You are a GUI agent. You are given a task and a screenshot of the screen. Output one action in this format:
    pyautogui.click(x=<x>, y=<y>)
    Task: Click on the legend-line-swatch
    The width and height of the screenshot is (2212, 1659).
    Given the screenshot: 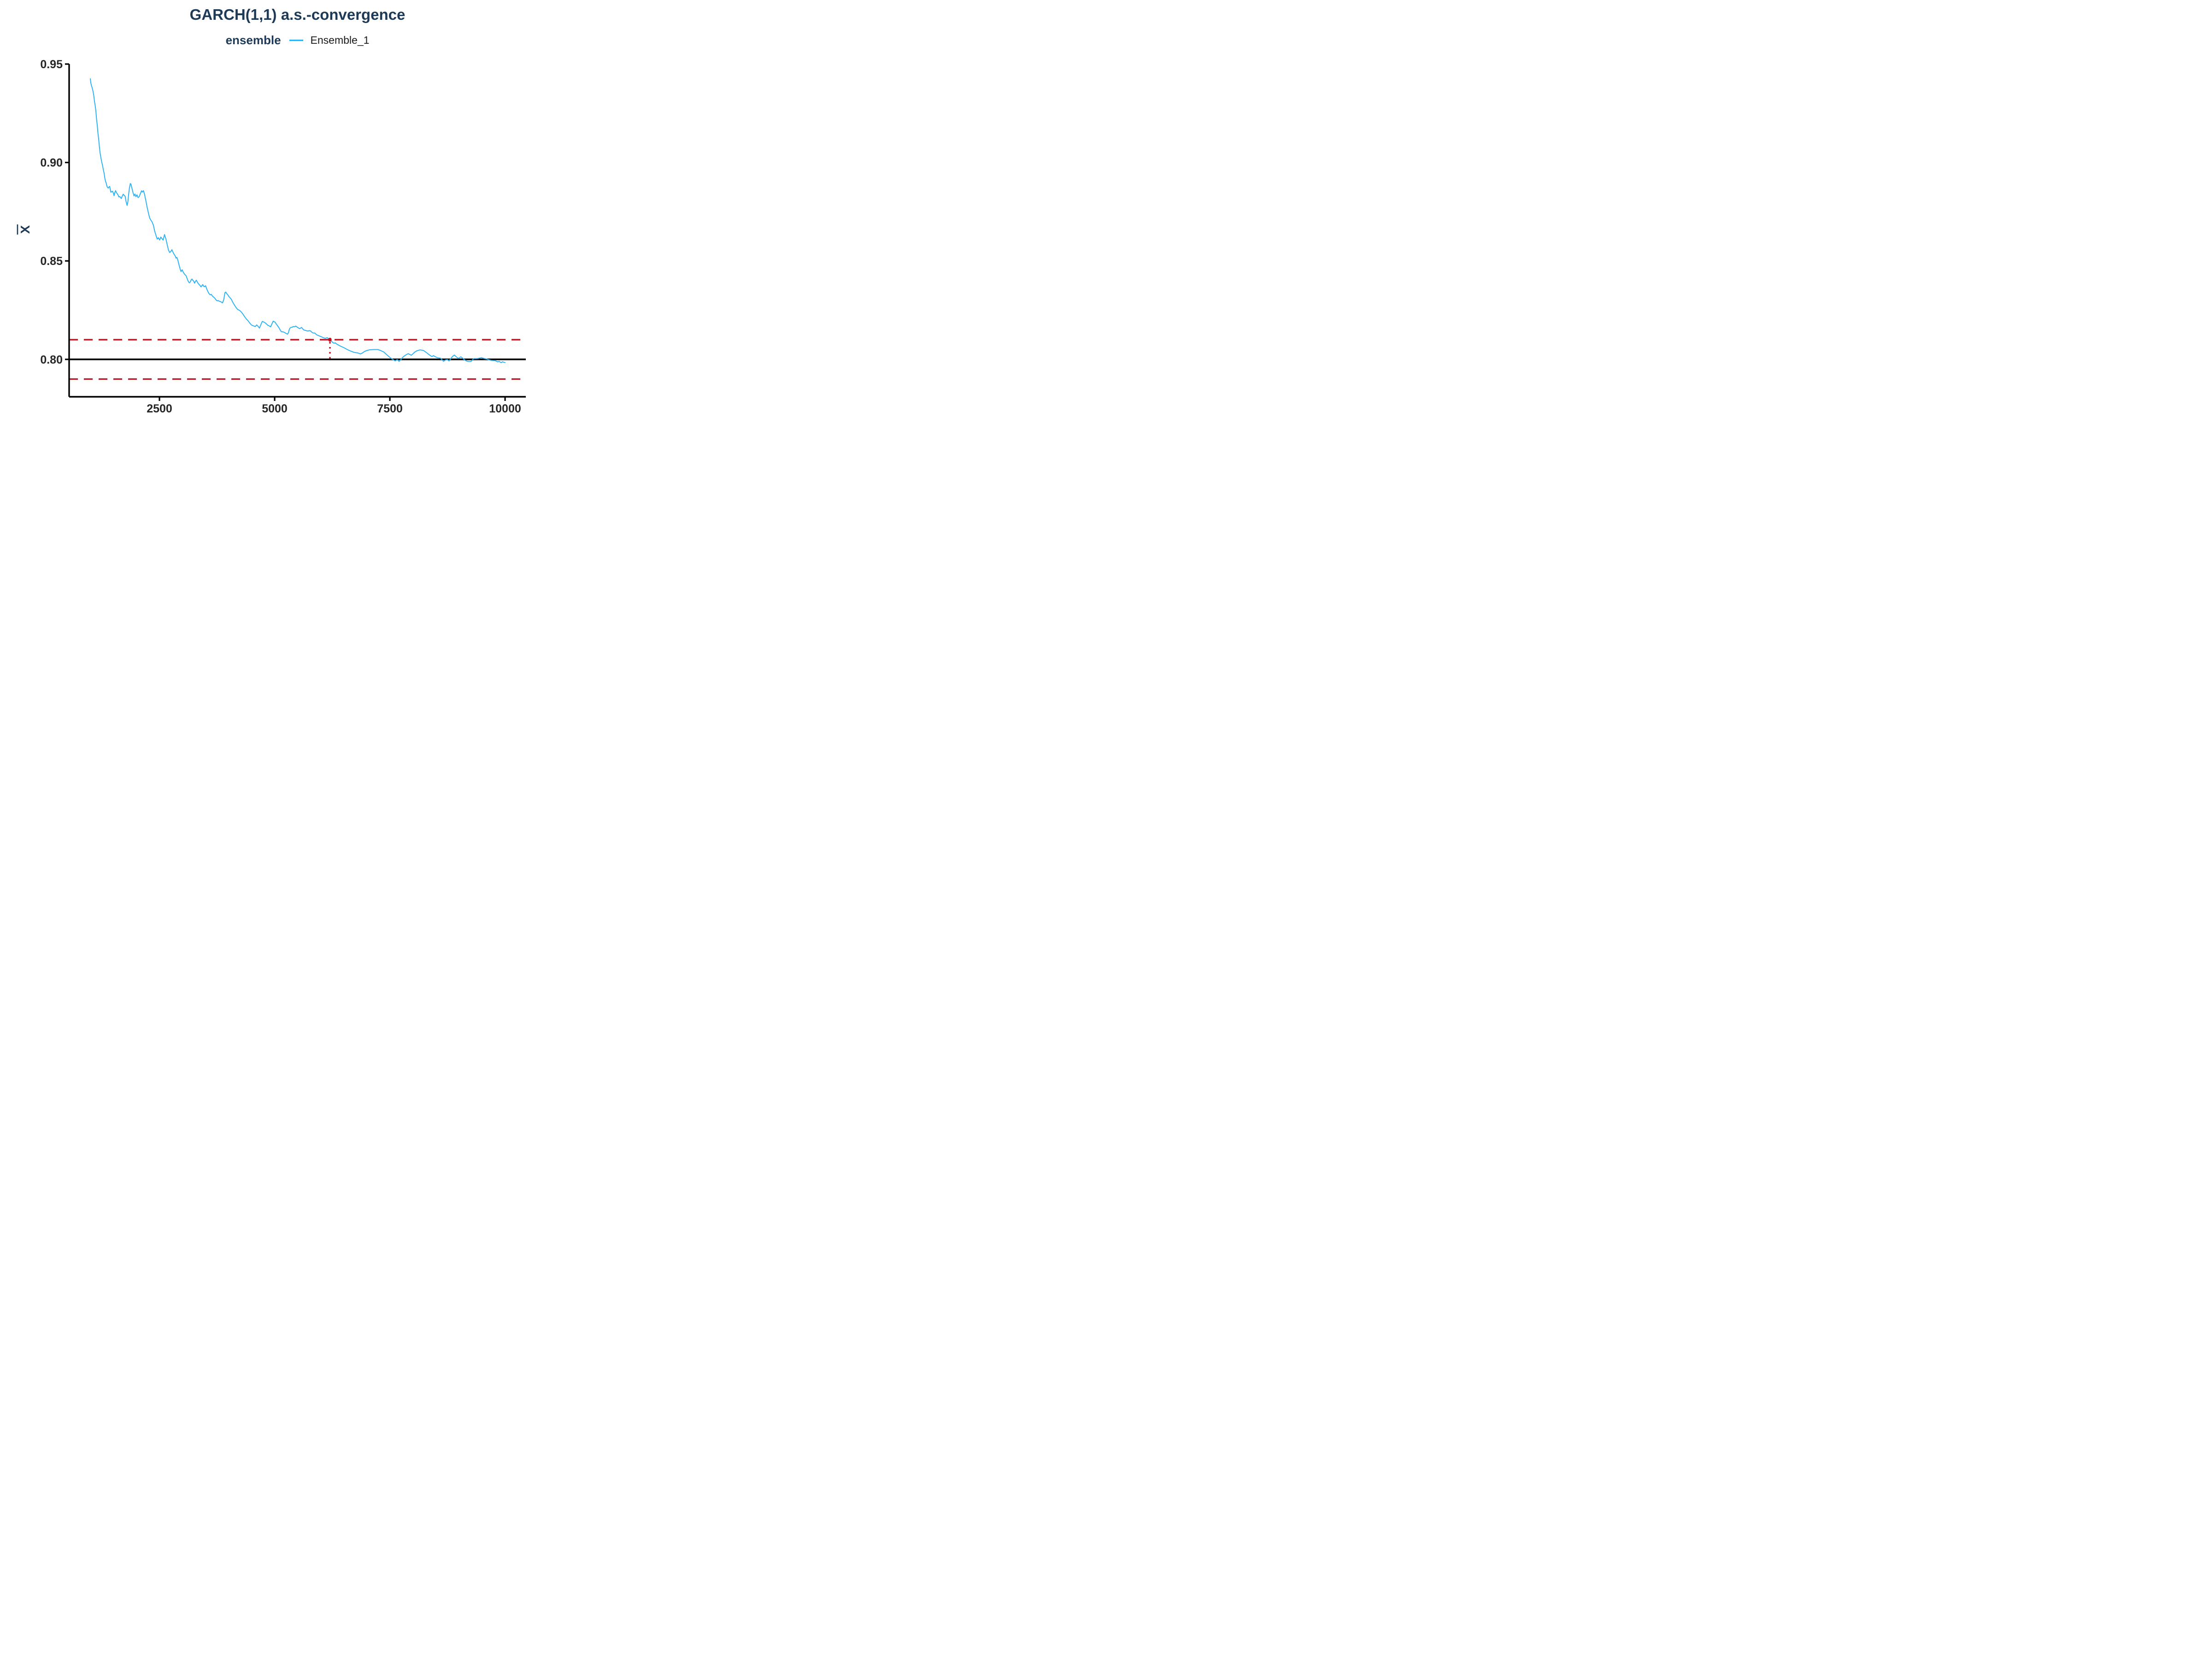 What is the action you would take?
    pyautogui.click(x=296, y=40)
    